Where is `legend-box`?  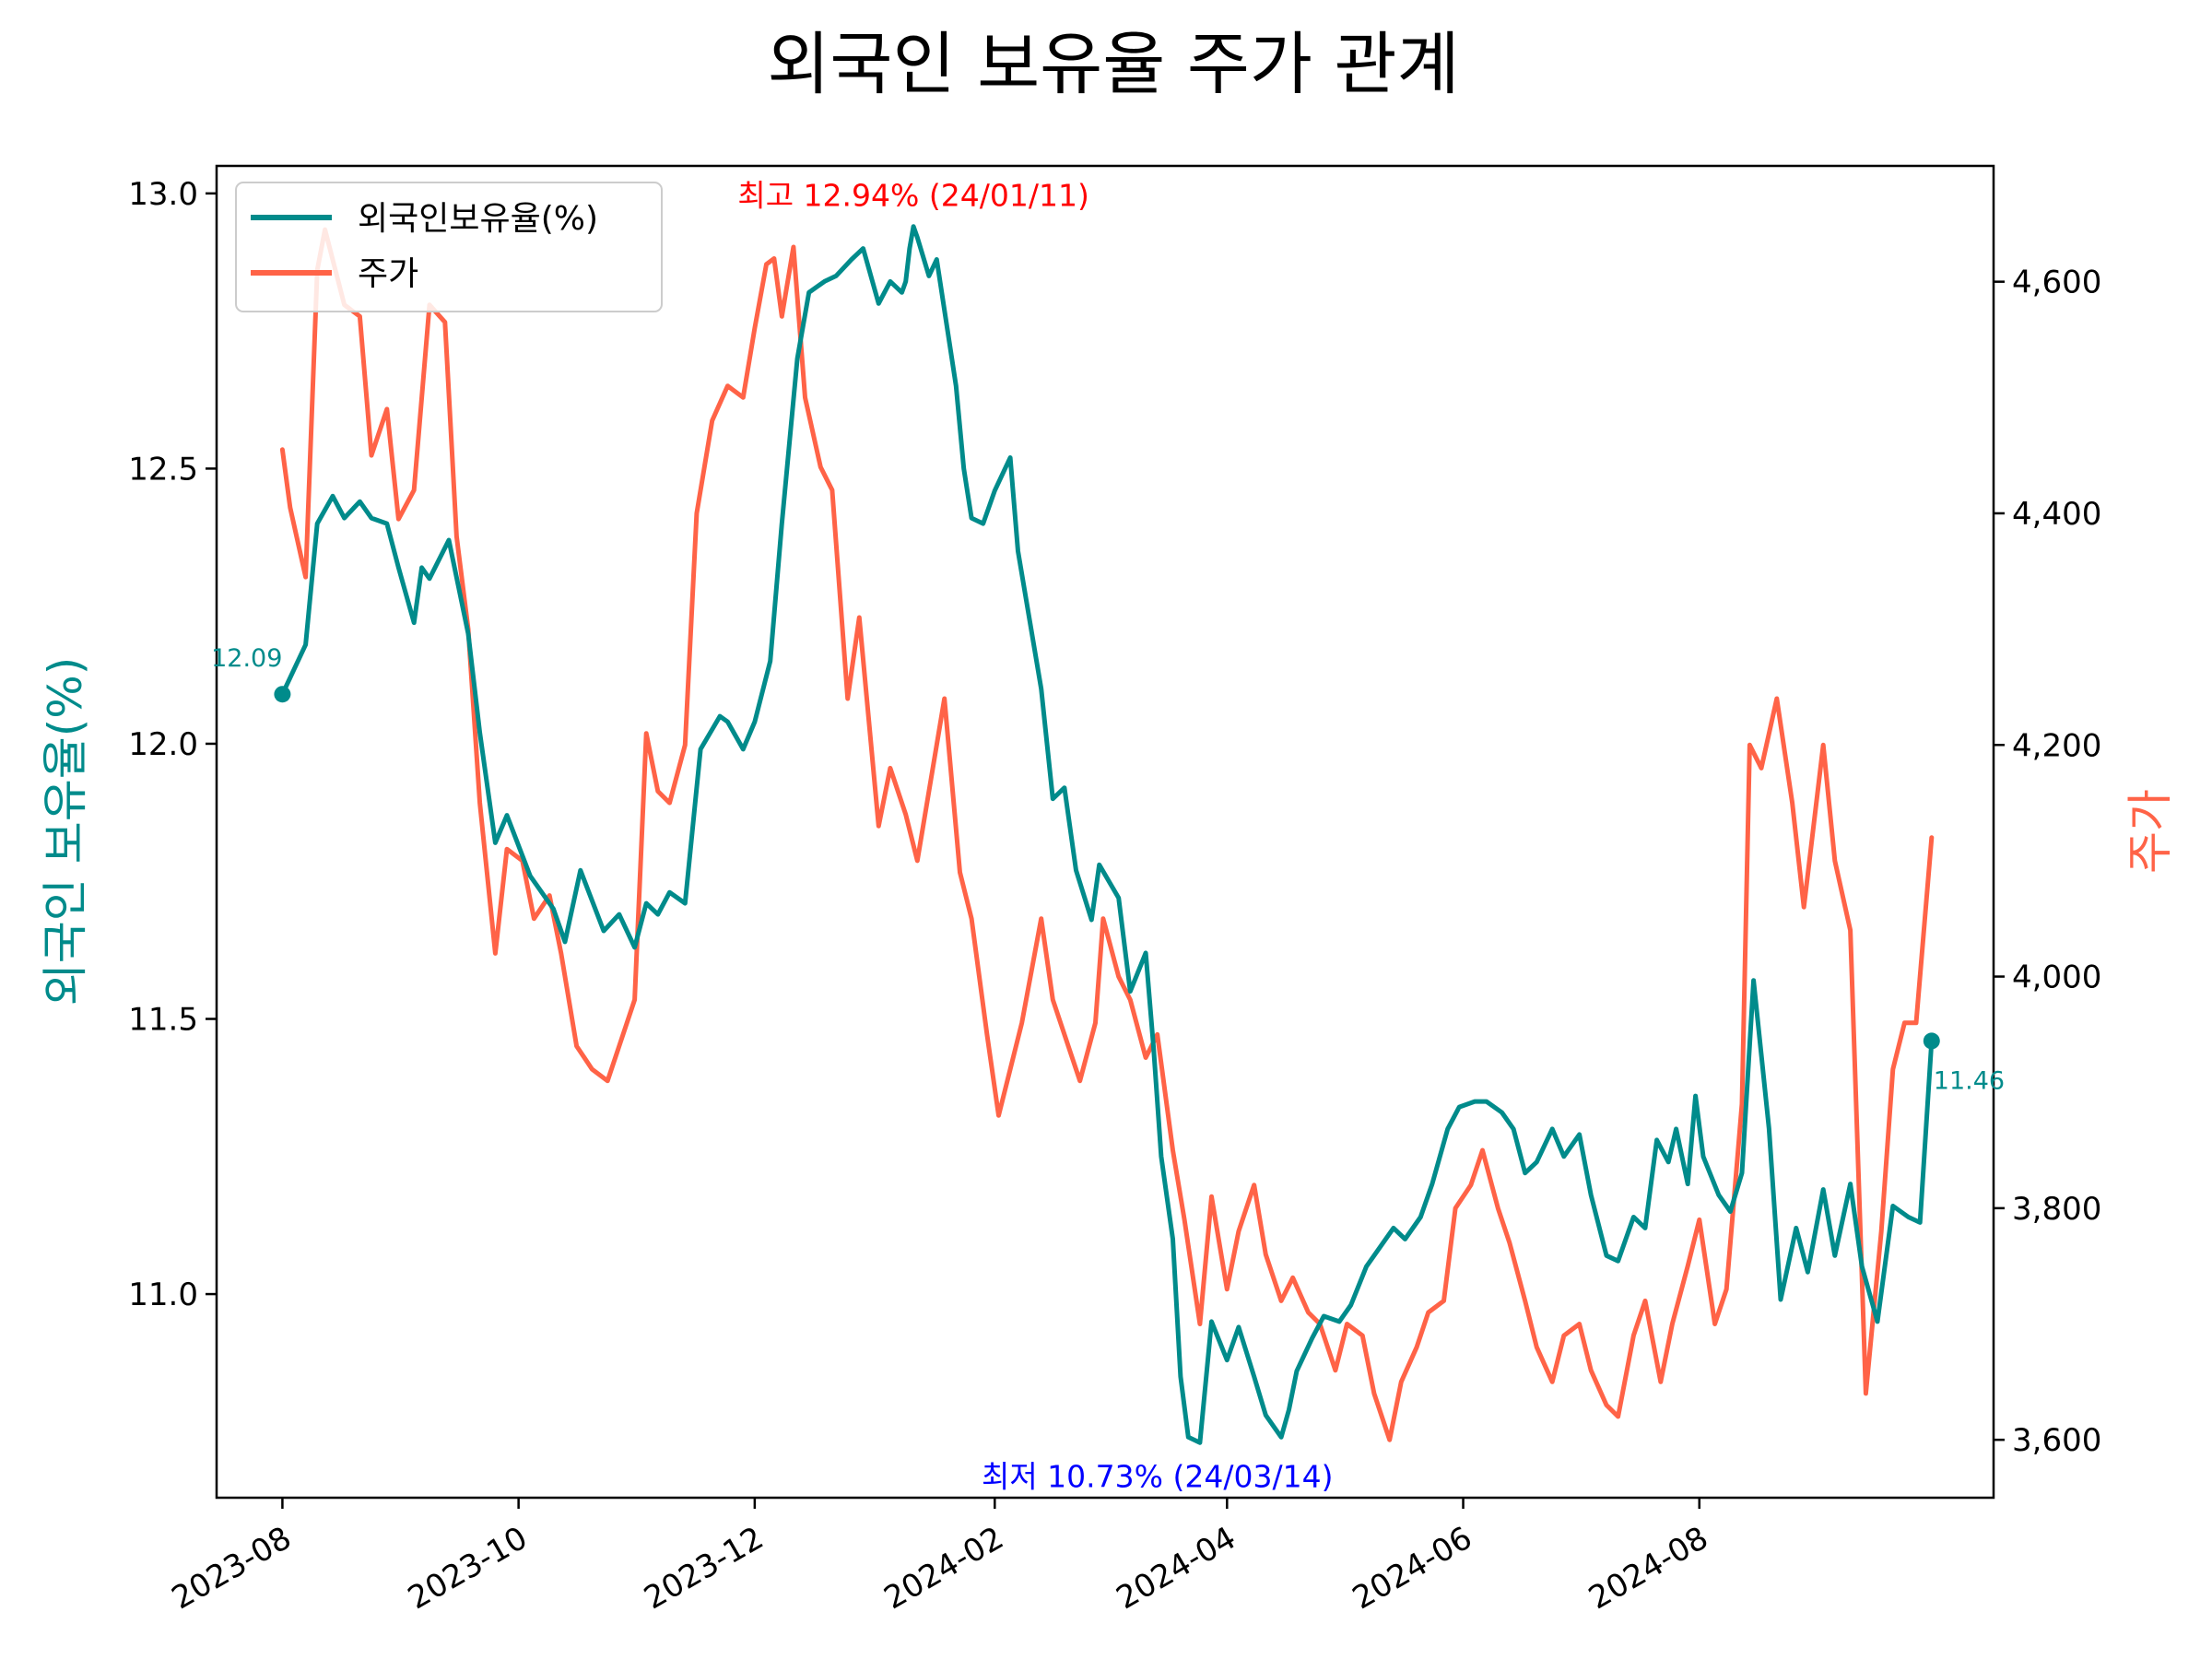 legend-box is located at coordinates (449, 247).